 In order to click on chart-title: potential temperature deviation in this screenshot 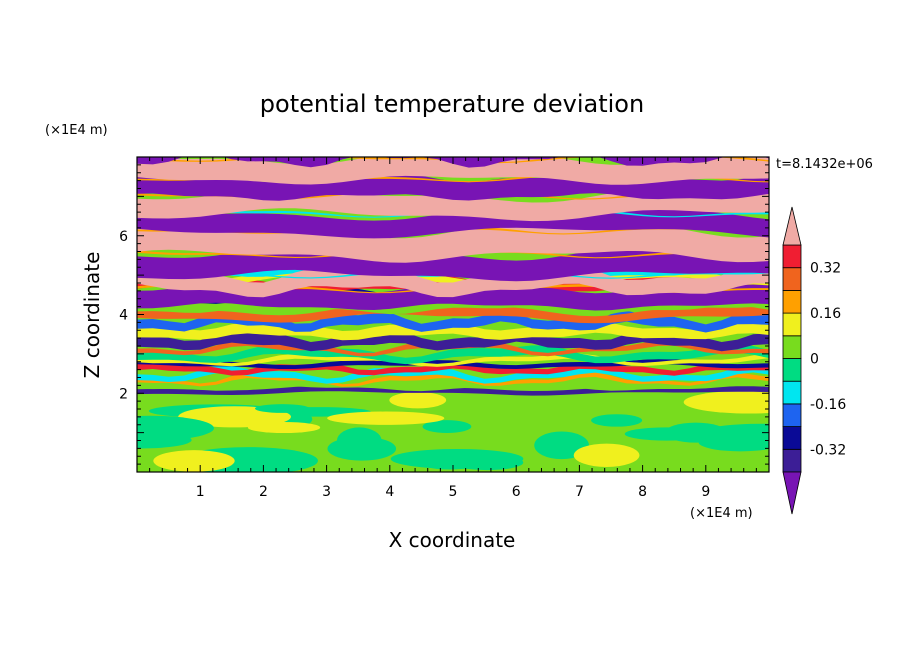, I will do `click(452, 104)`.